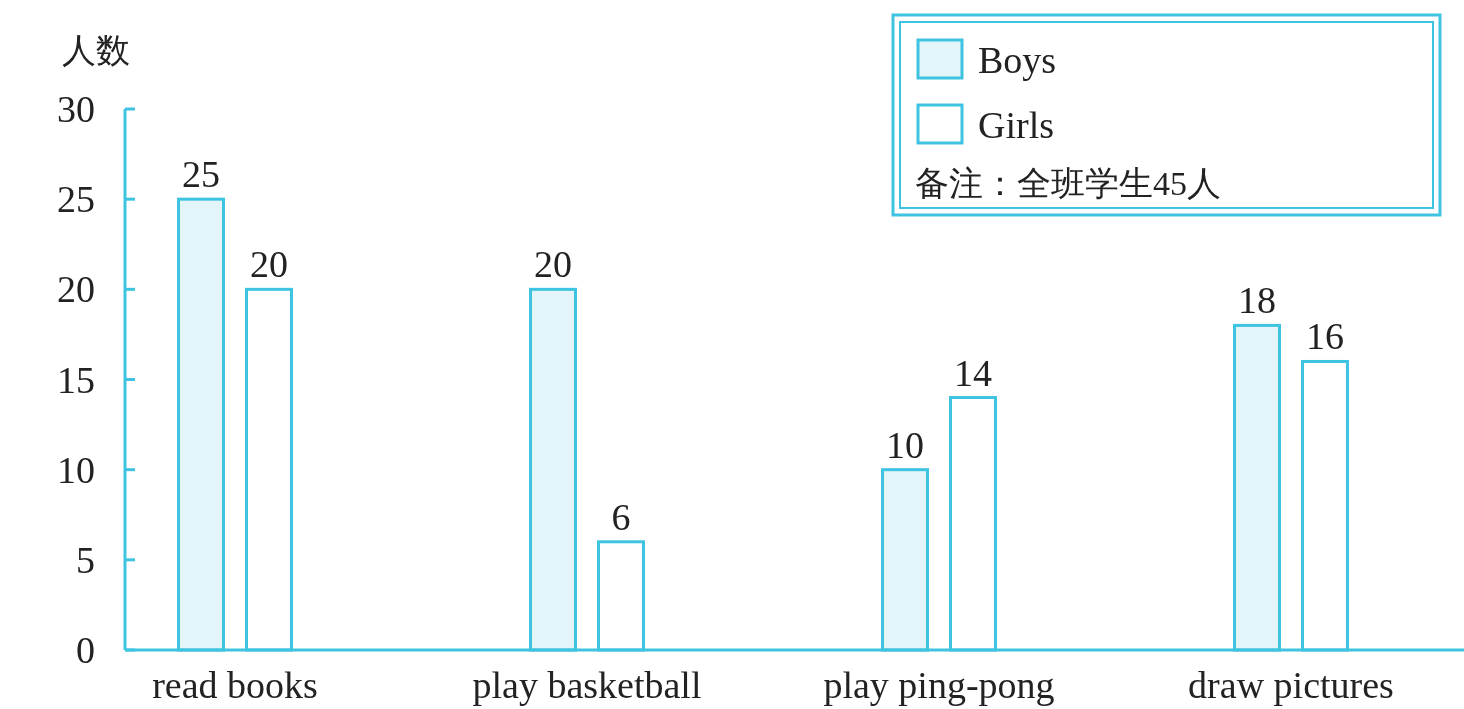 This screenshot has width=1464, height=709. Describe the element at coordinates (85, 559) in the screenshot. I see `y-tick-label: 5` at that location.